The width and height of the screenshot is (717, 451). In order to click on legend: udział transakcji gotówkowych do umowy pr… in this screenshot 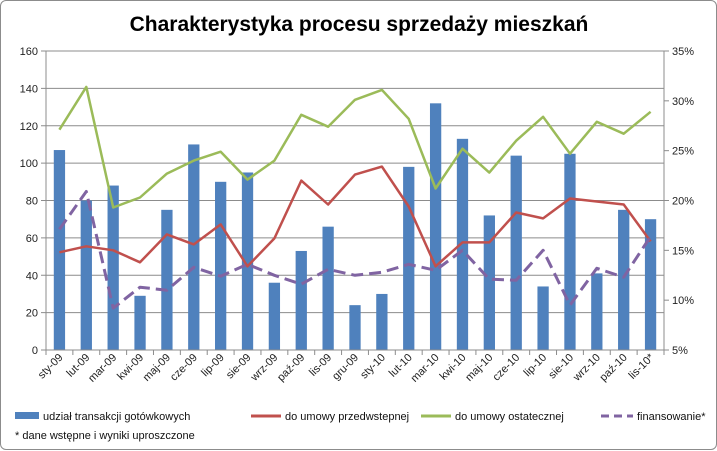, I will do `click(360, 417)`.